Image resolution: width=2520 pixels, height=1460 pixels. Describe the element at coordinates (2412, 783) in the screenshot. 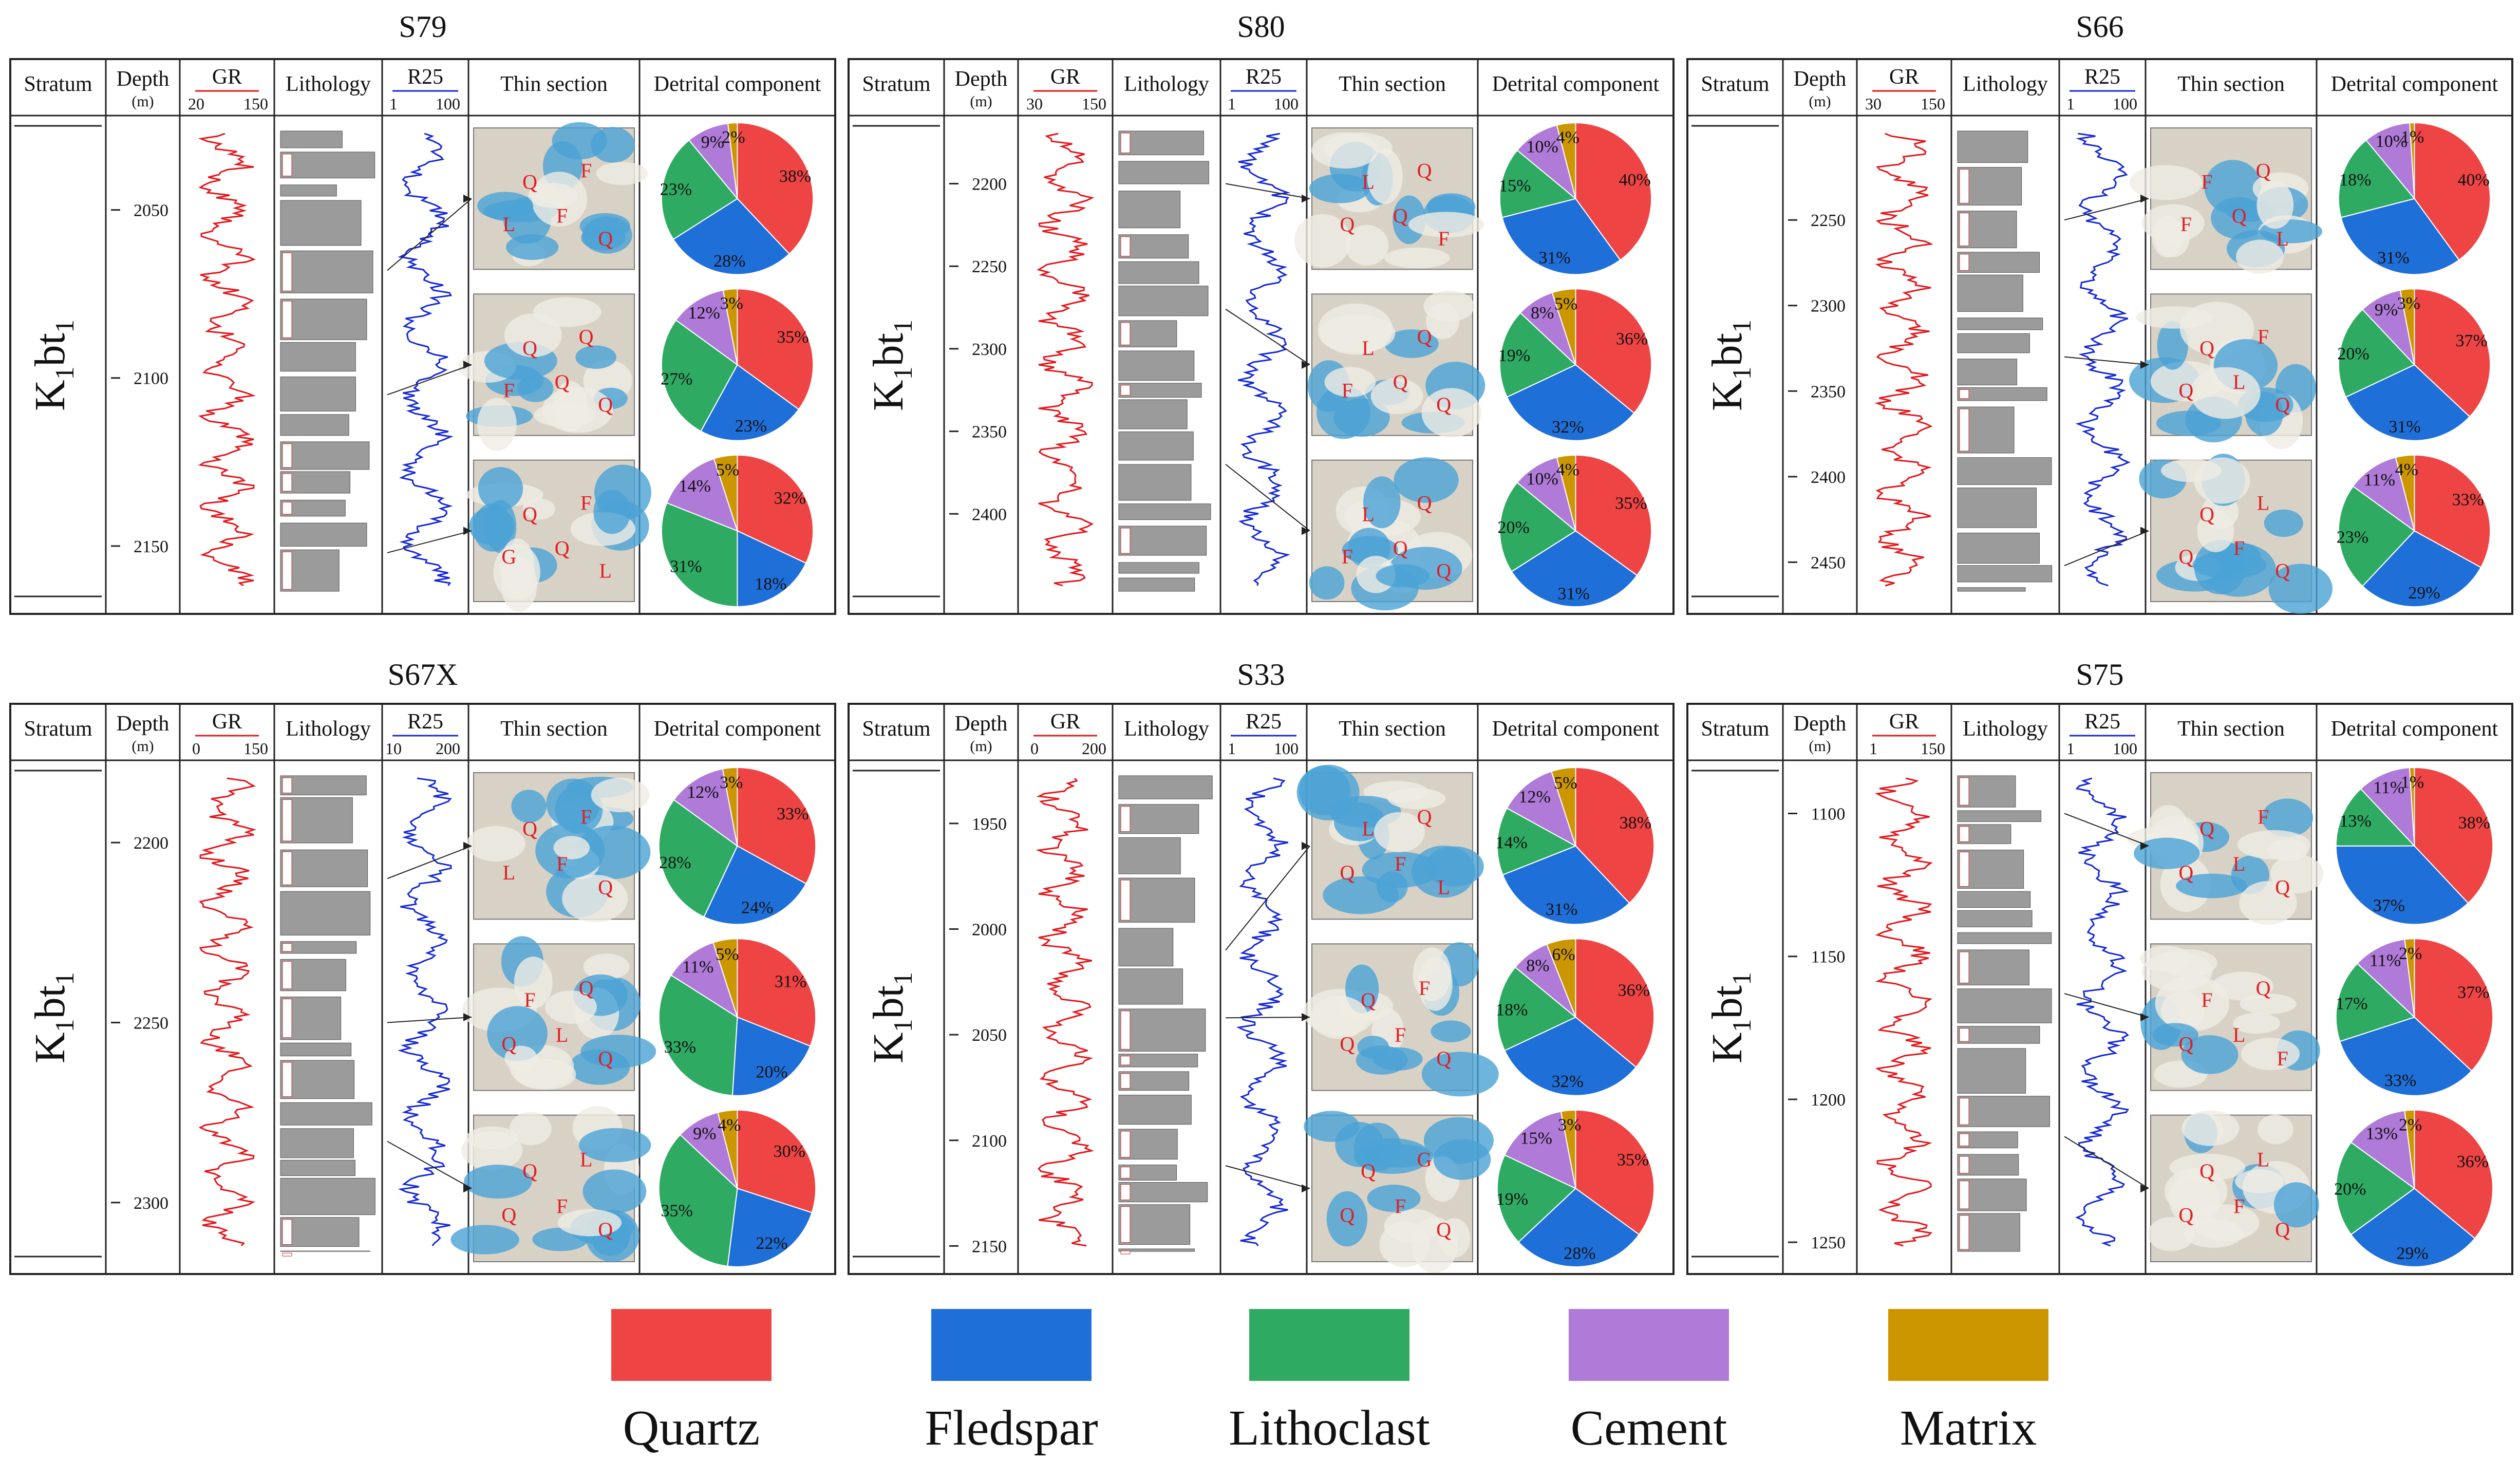

I see `pie-value-label: 1%` at that location.